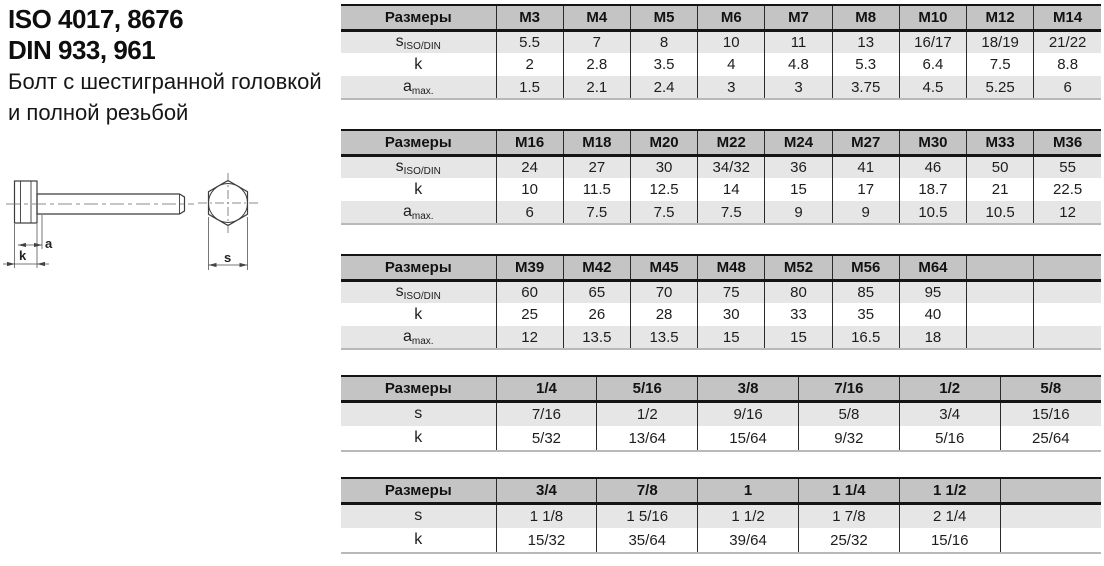 Image resolution: width=1104 pixels, height=566 pixels. I want to click on column-header: M16, so click(529, 143).